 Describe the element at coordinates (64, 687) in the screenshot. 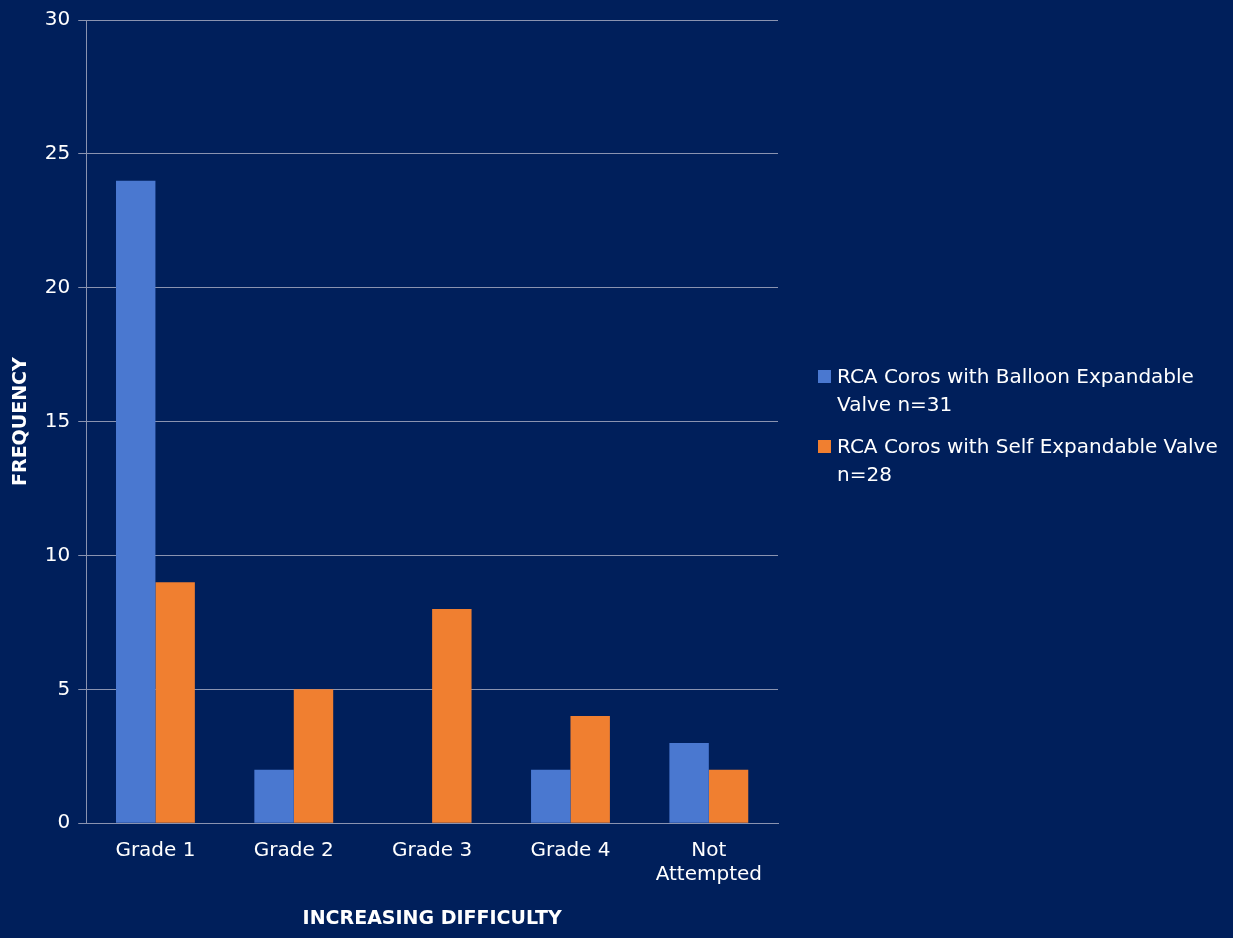

I see `y-tick-label: 5` at that location.